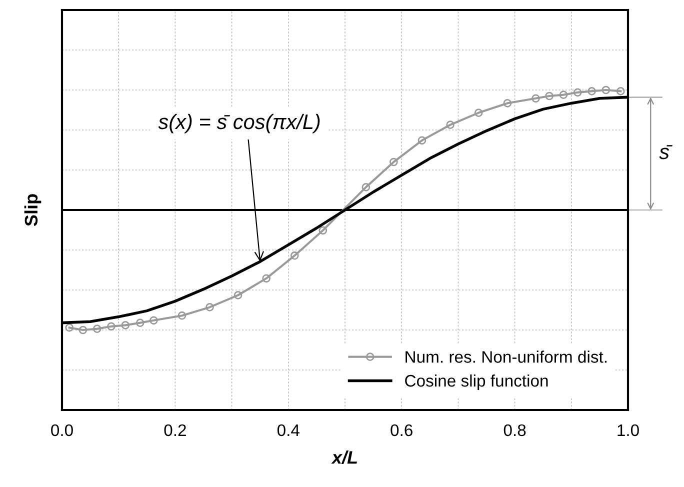  What do you see at coordinates (33, 210) in the screenshot?
I see `y-axis-title: Slip` at bounding box center [33, 210].